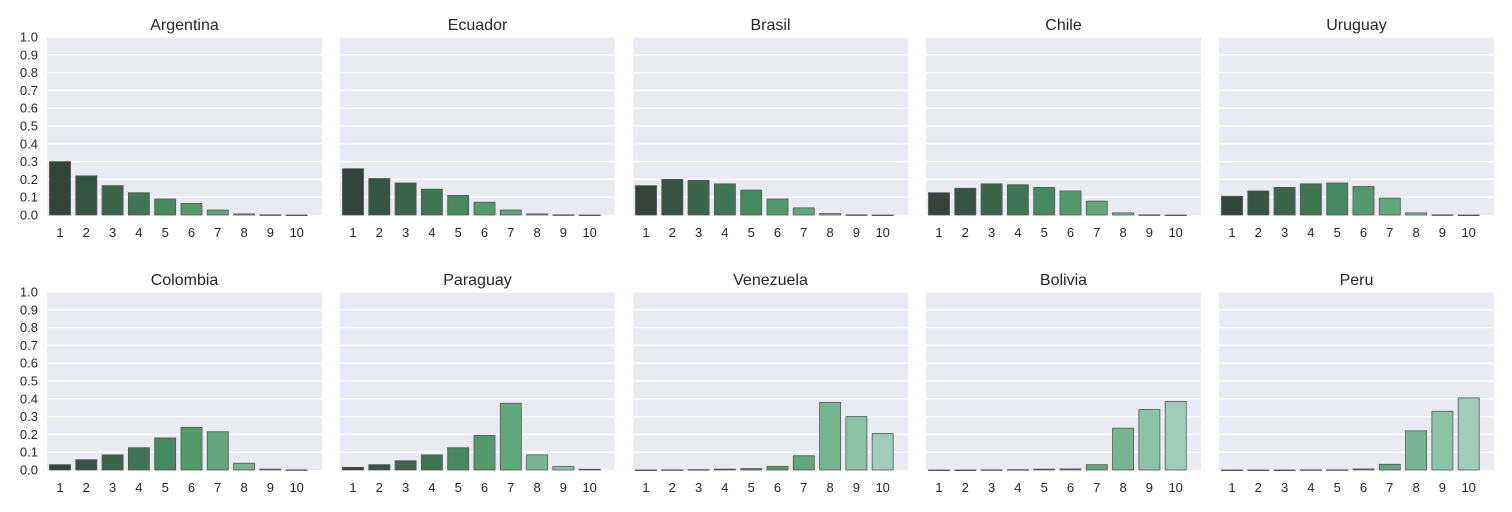 The width and height of the screenshot is (1512, 512). I want to click on y-tick-label: 1.0, so click(29, 292).